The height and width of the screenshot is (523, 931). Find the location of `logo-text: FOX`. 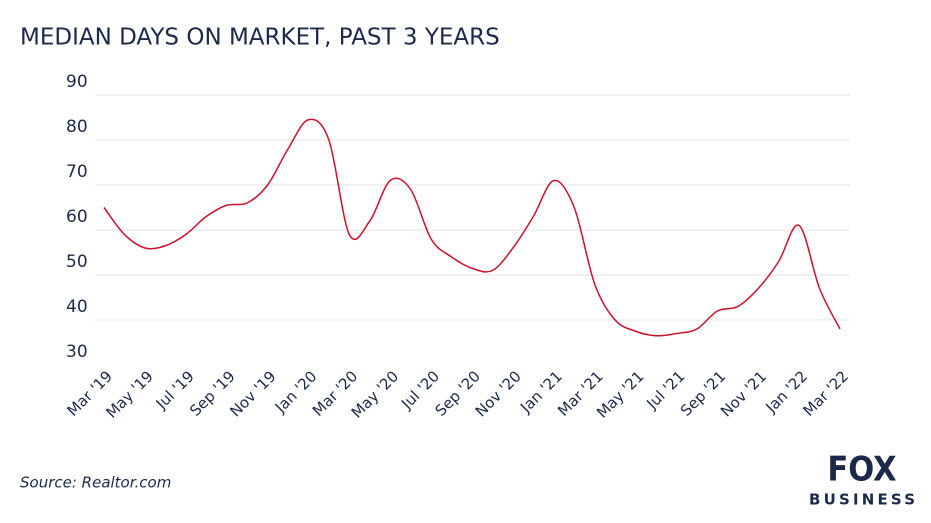

logo-text: FOX is located at coordinates (861, 470).